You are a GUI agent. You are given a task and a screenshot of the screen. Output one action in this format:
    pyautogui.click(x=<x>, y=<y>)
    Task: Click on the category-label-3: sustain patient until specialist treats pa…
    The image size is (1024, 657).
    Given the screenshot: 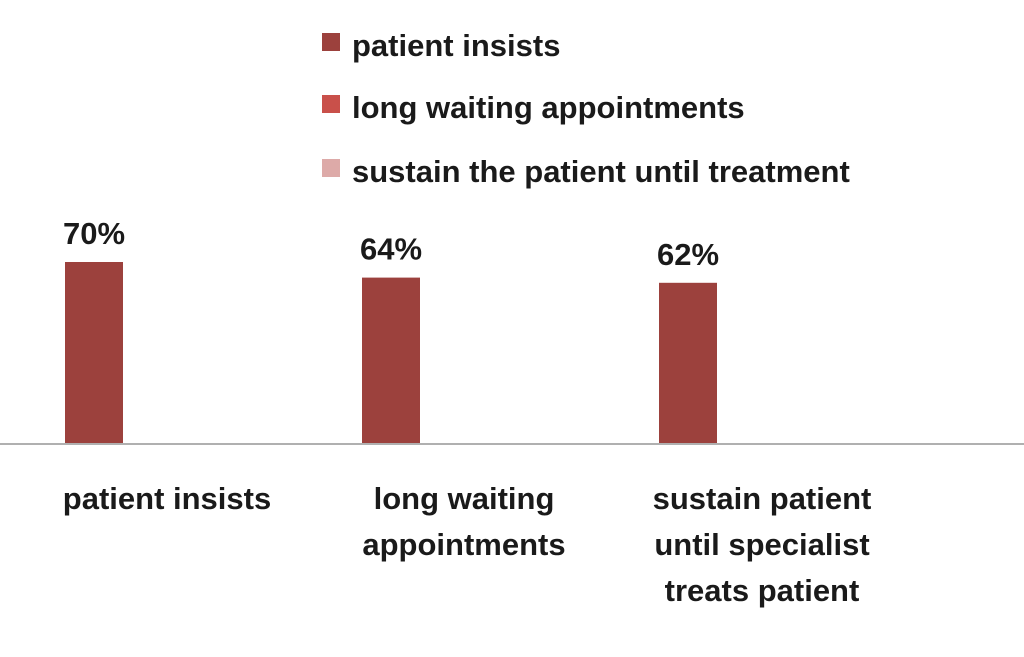 What is the action you would take?
    pyautogui.click(x=762, y=544)
    